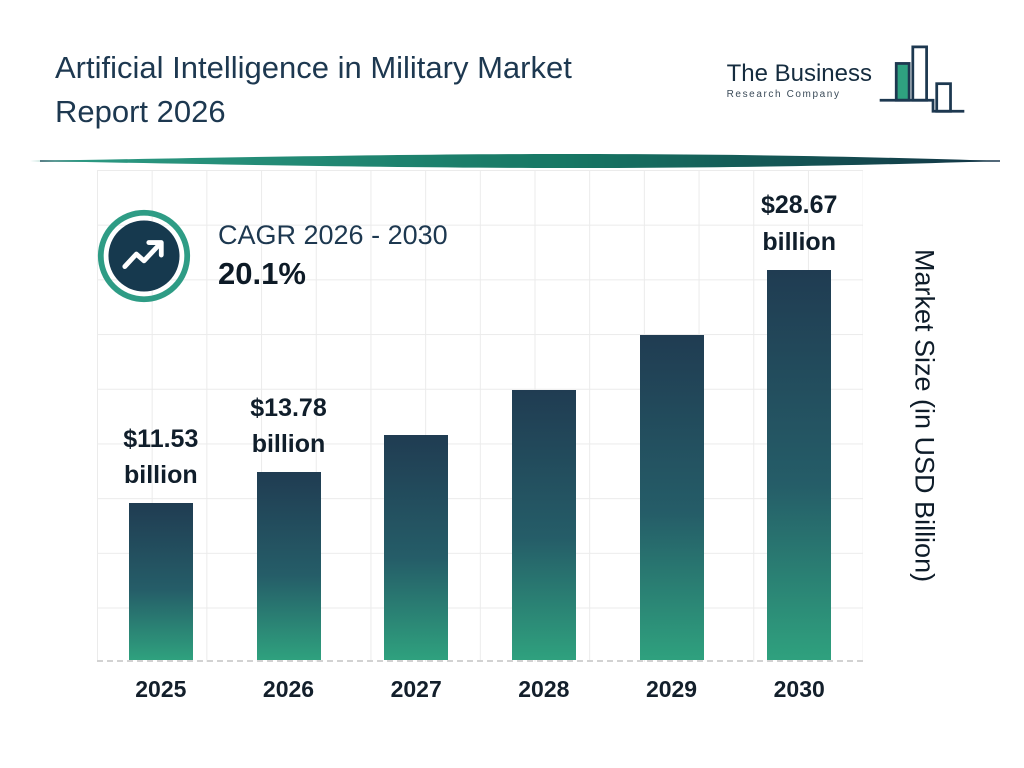 Image resolution: width=1024 pixels, height=768 pixels. Describe the element at coordinates (161, 438) in the screenshot. I see `bar-value-amount: $11.53` at that location.